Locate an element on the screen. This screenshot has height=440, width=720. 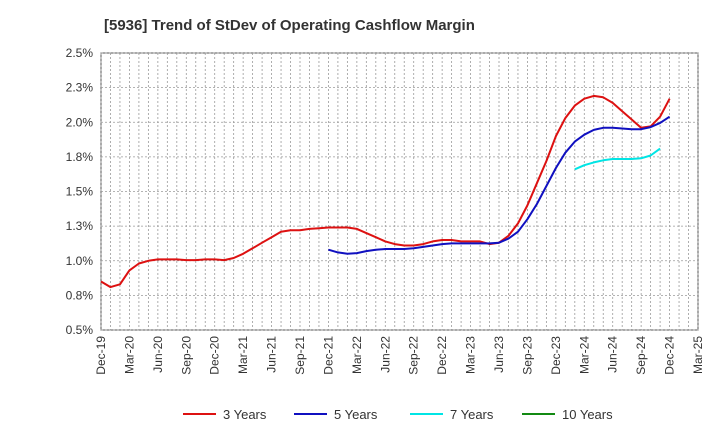
x-tick-label: Dec-24 is located at coordinates (670, 355).